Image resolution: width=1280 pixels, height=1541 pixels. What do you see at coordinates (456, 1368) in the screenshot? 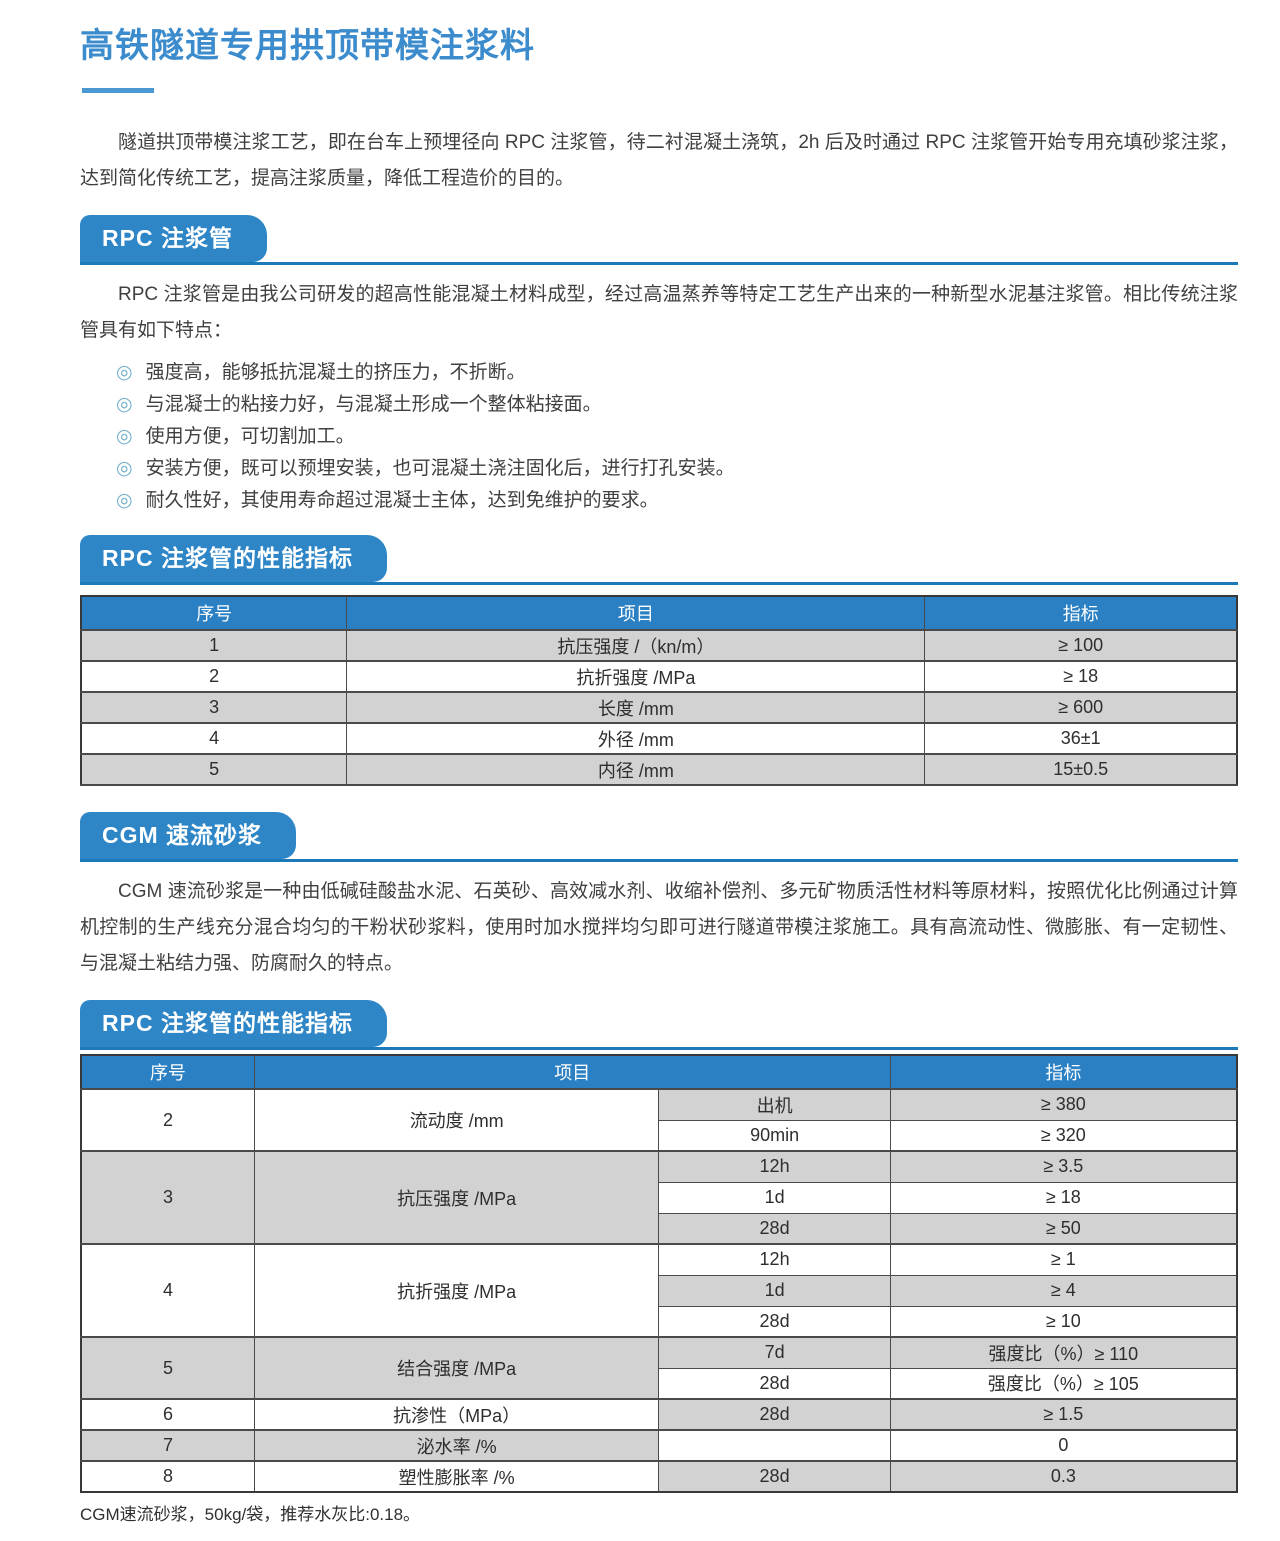
I see `cell-item: 结合强度 /MPa` at bounding box center [456, 1368].